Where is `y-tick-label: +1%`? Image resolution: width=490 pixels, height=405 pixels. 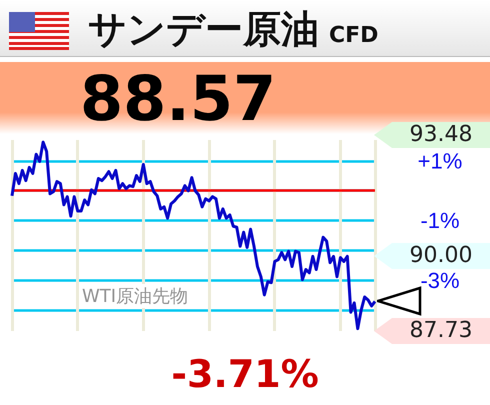 y-tick-label: +1% is located at coordinates (440, 161).